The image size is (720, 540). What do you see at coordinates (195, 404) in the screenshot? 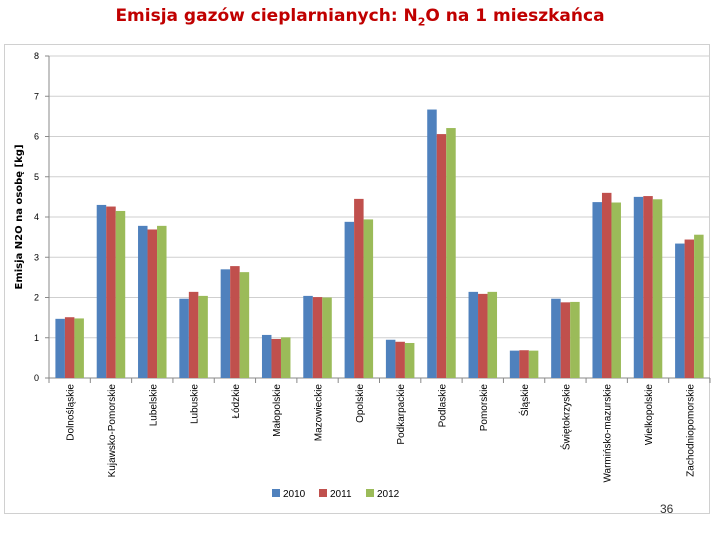
I see `x-tick-label: Lubuskie` at bounding box center [195, 404].